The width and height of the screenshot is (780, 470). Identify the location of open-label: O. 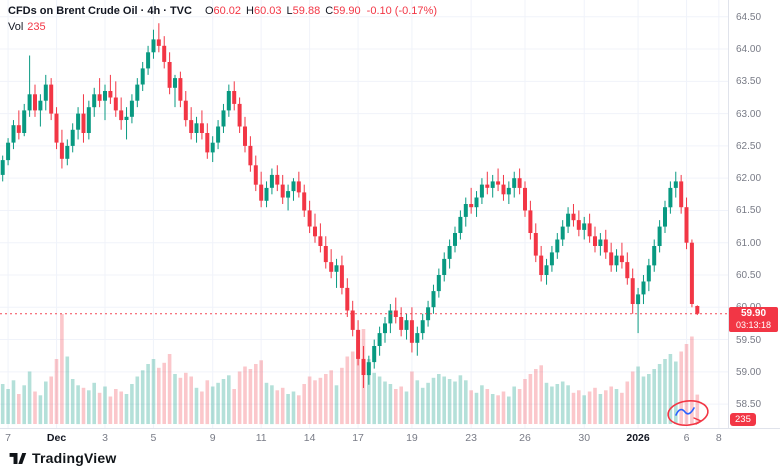
(209, 11).